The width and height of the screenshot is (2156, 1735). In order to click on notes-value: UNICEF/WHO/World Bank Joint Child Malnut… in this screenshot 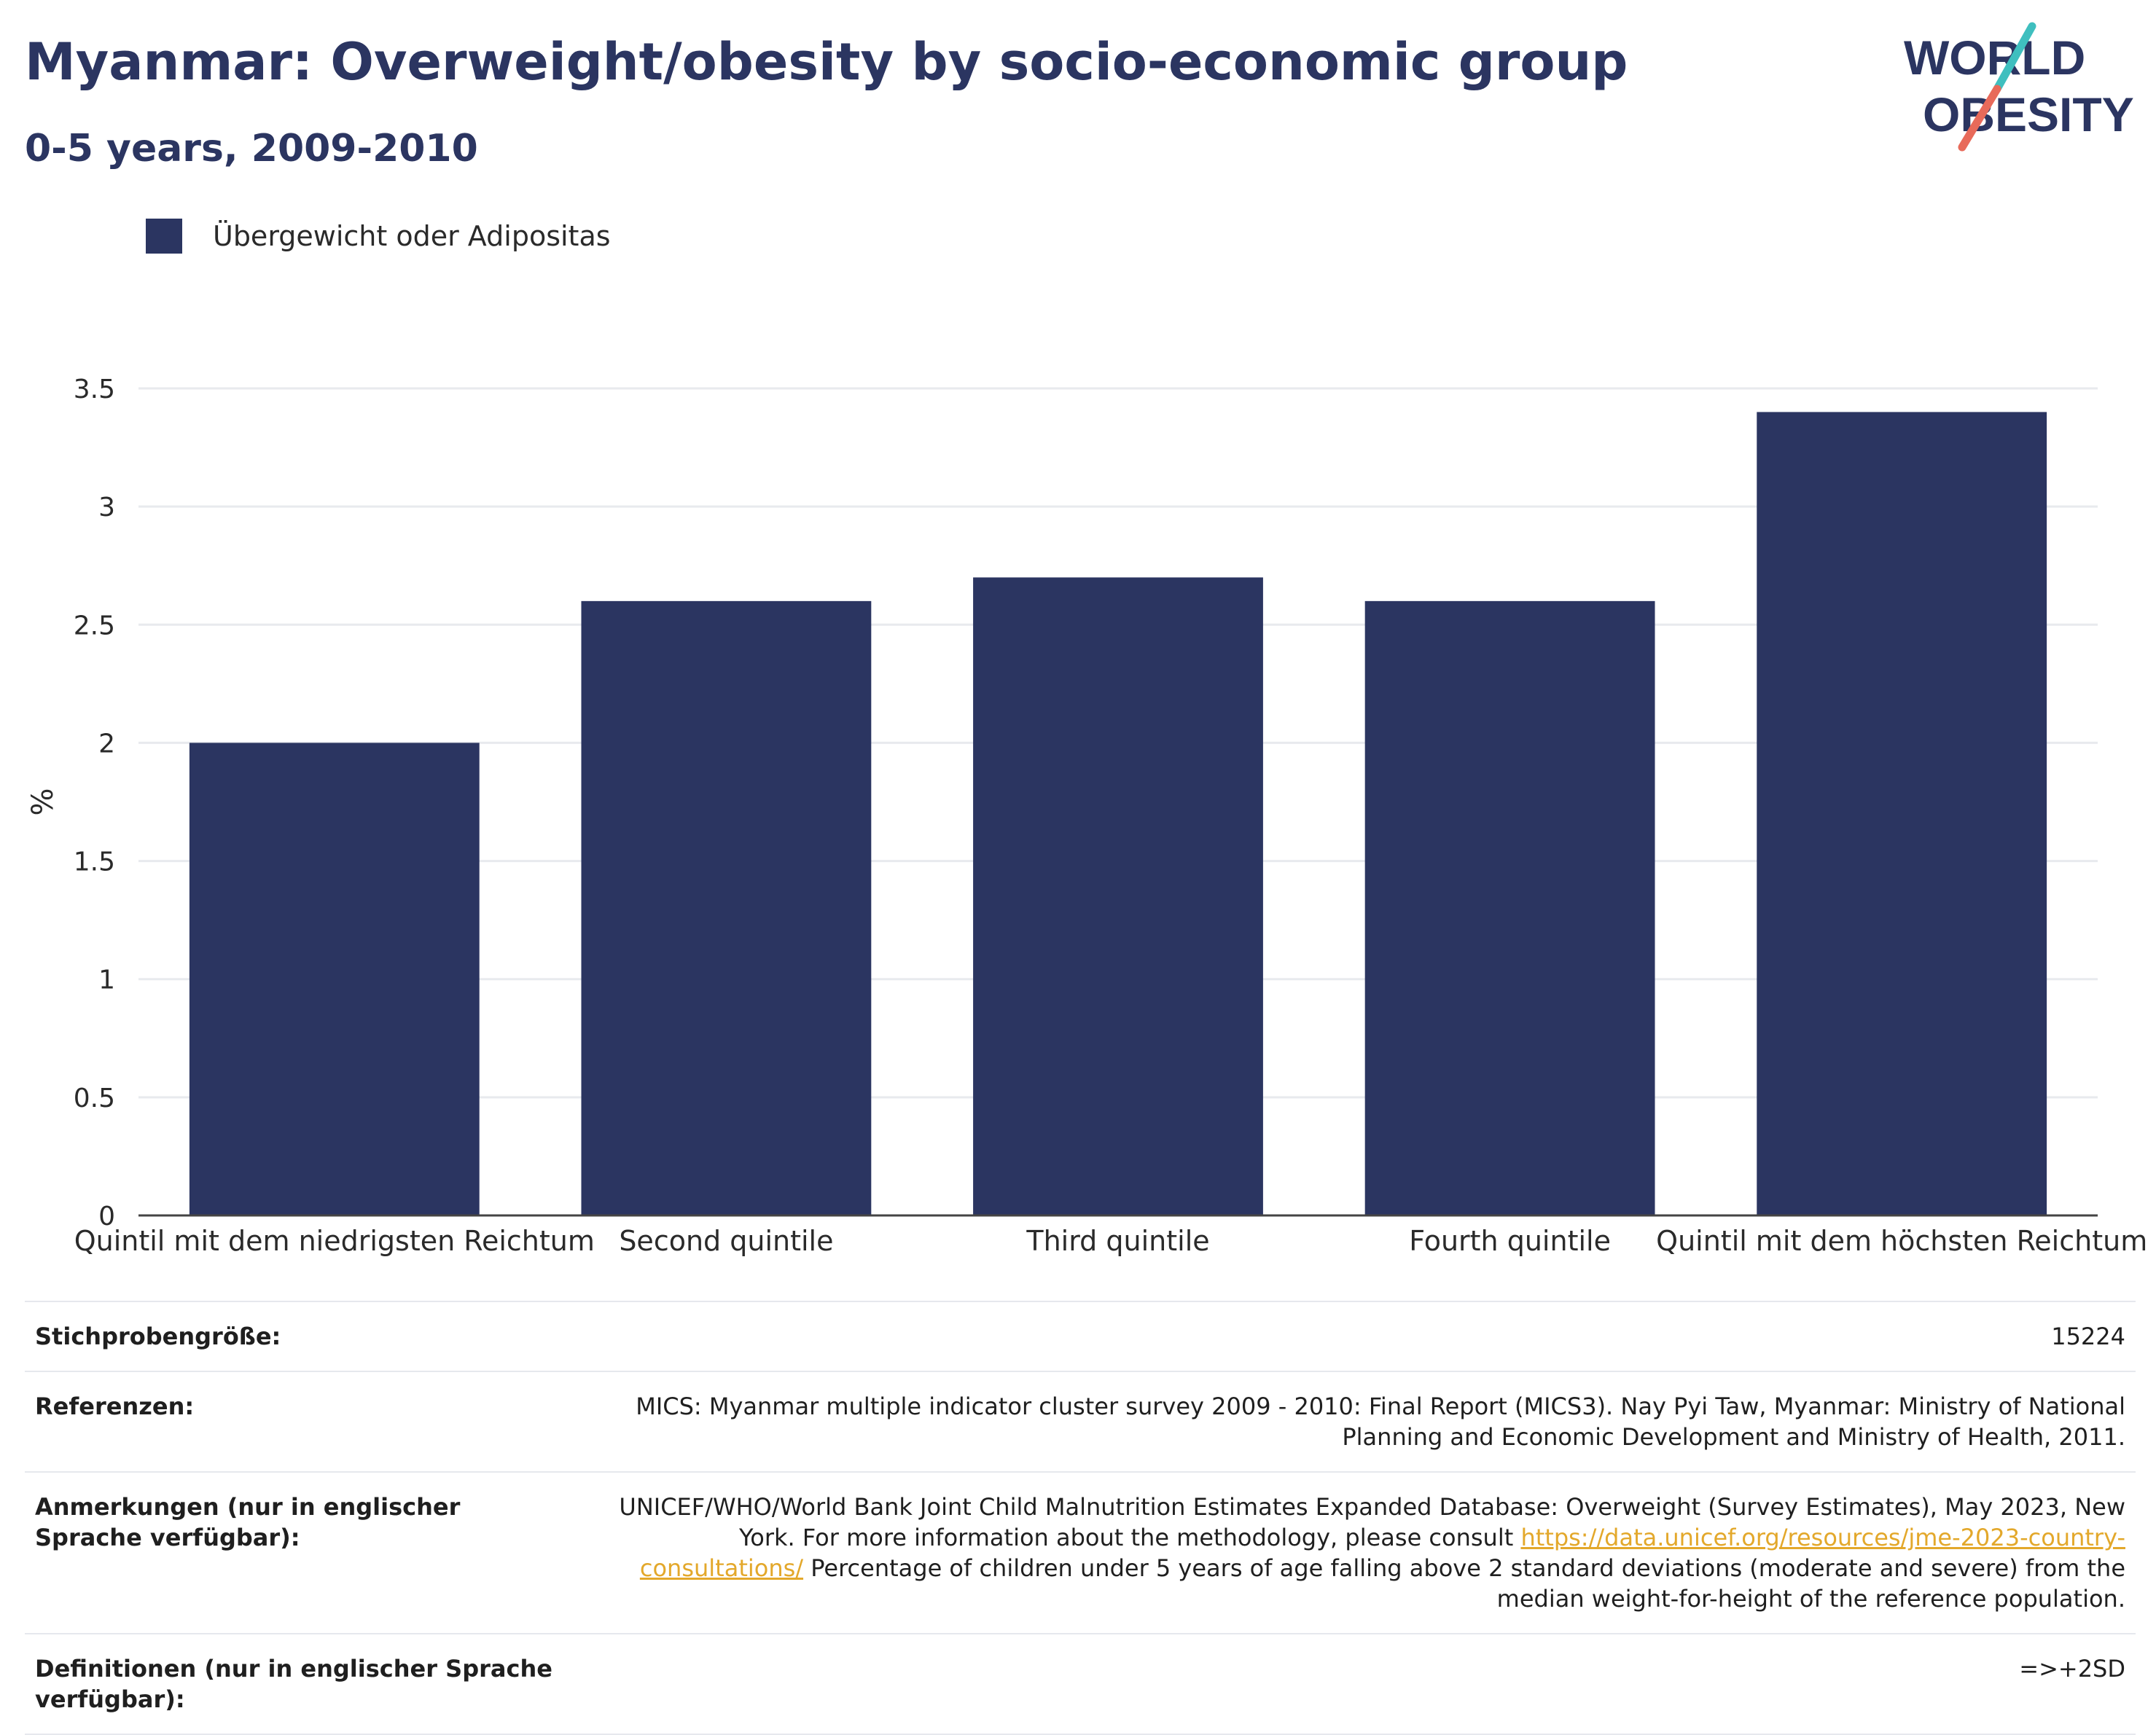, I will do `click(1353, 1553)`.